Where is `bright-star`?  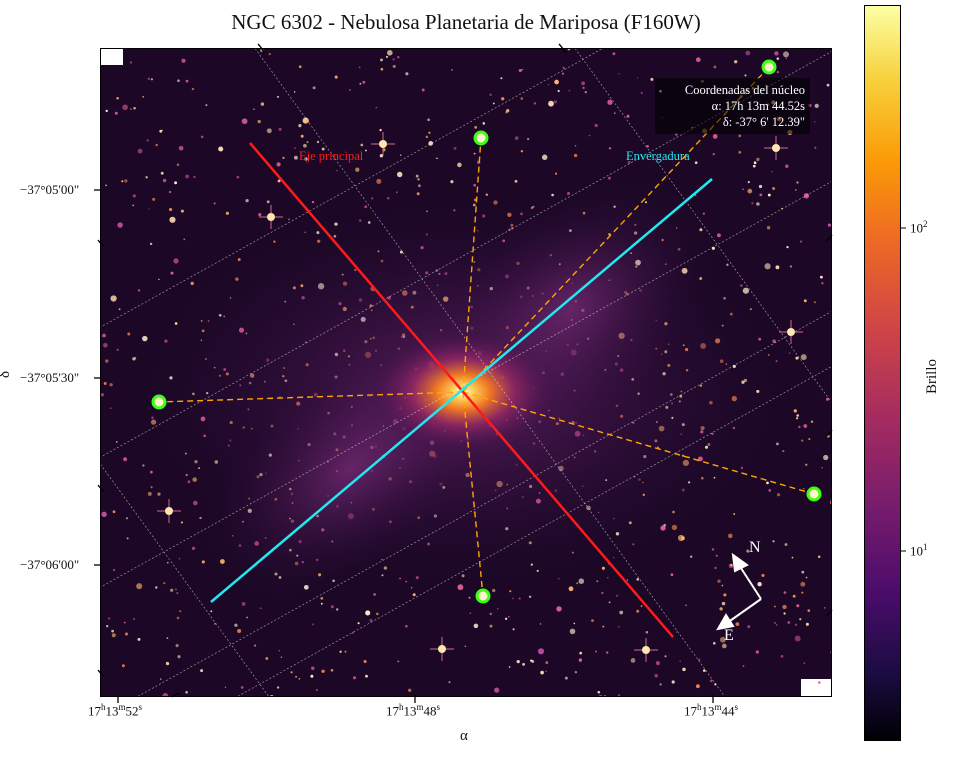 bright-star is located at coordinates (791, 332).